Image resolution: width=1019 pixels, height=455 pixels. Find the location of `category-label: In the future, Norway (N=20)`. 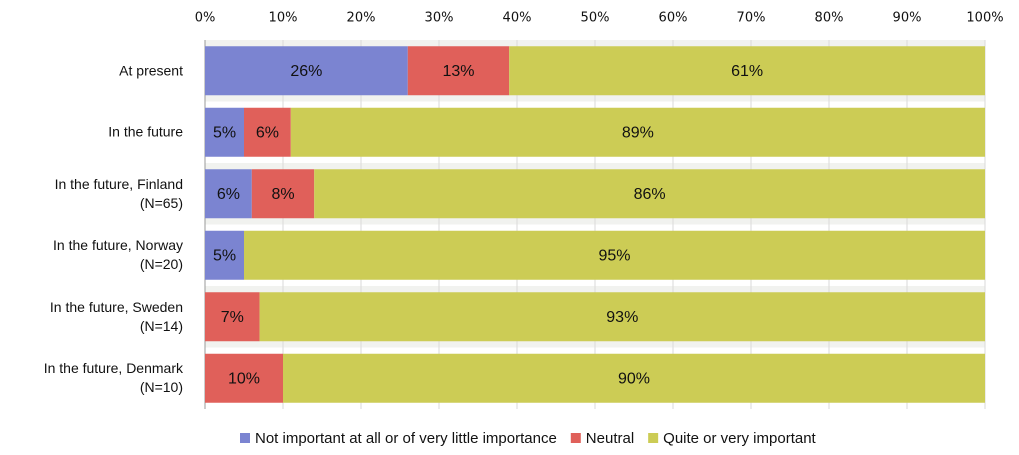

category-label: In the future, Norway (N=20) is located at coordinates (118, 255).